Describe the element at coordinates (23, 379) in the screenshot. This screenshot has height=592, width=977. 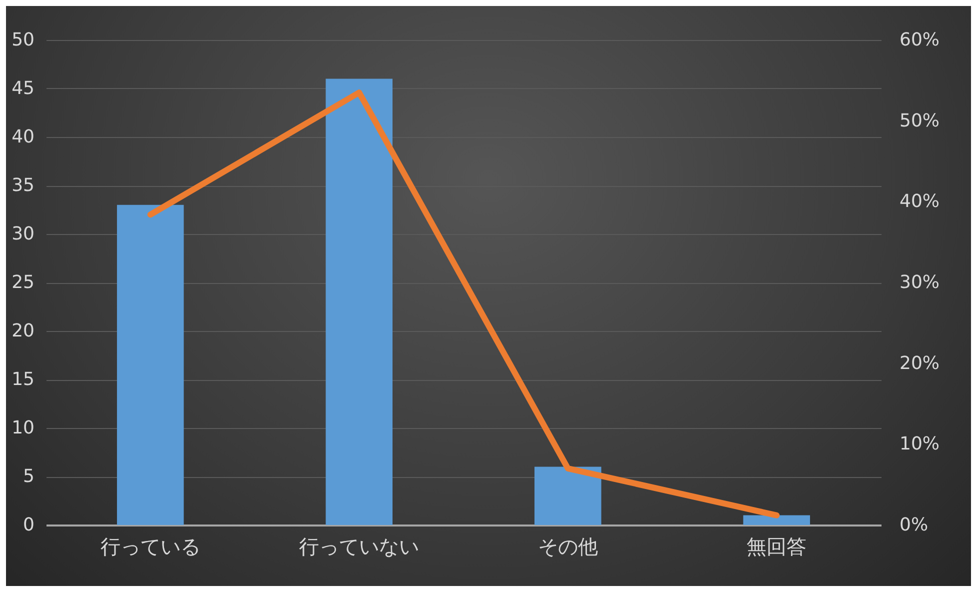
I see `y-tick-label: 15` at that location.